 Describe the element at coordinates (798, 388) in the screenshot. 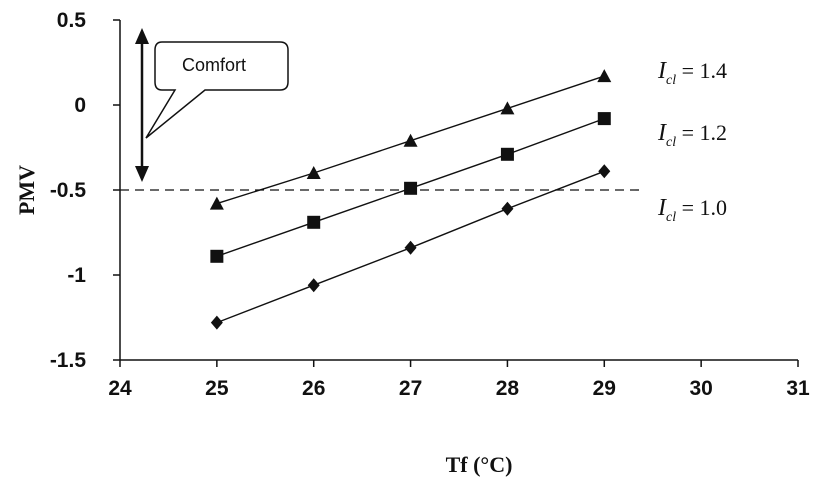

I see `x-tick-label: 31` at that location.